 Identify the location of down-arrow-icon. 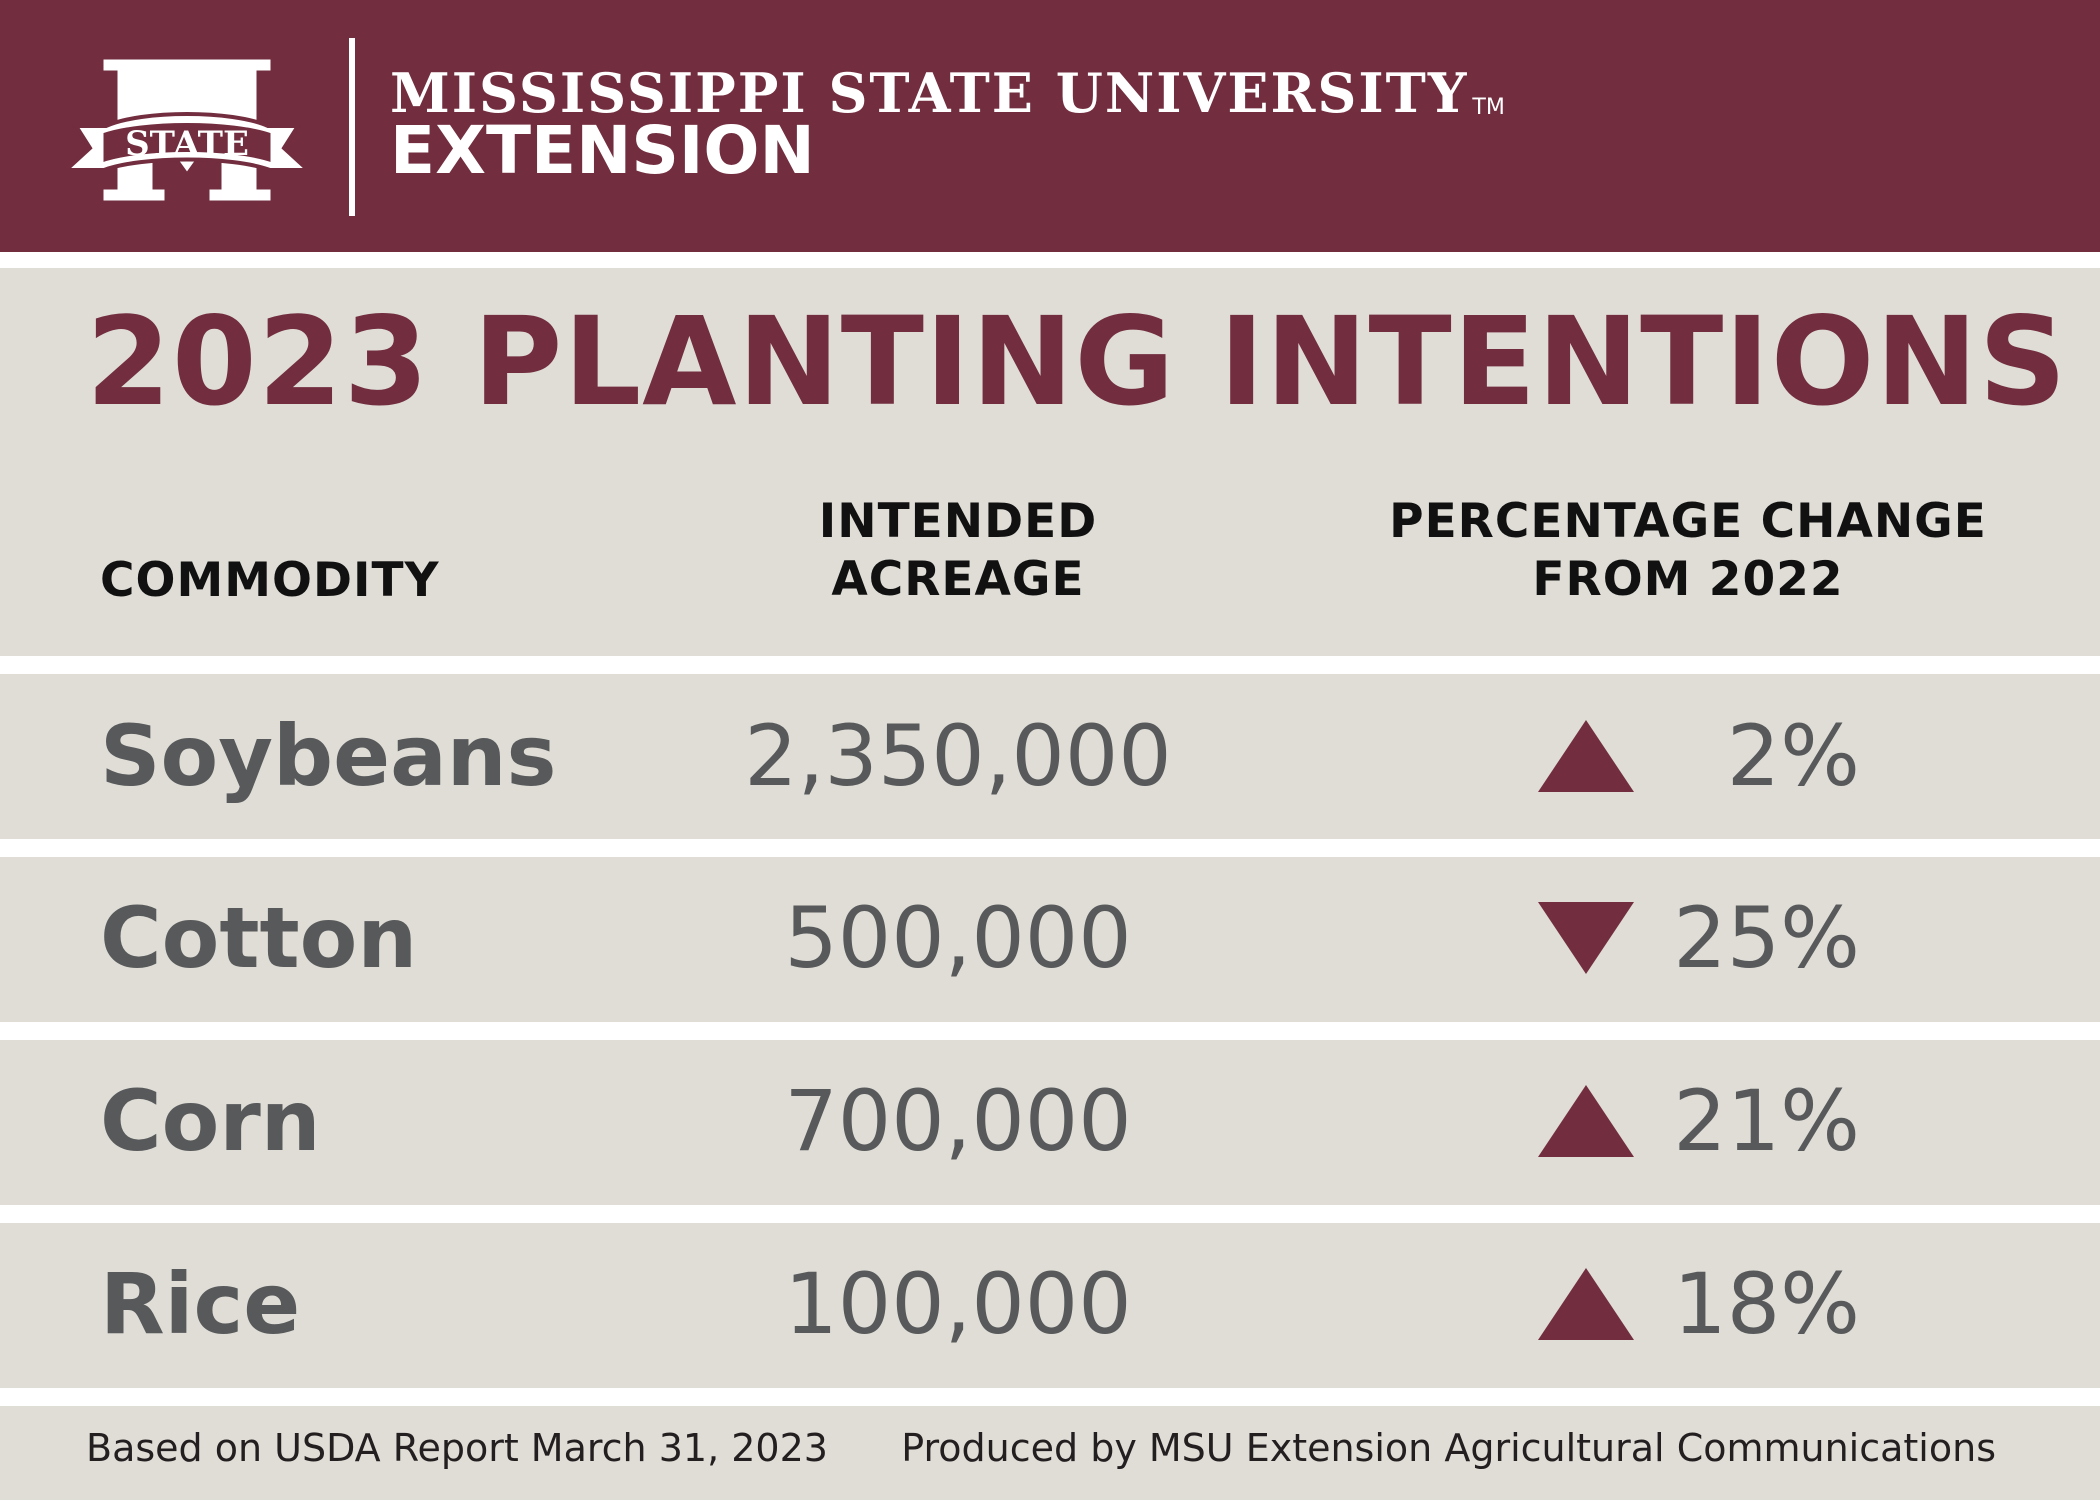
(1586, 938).